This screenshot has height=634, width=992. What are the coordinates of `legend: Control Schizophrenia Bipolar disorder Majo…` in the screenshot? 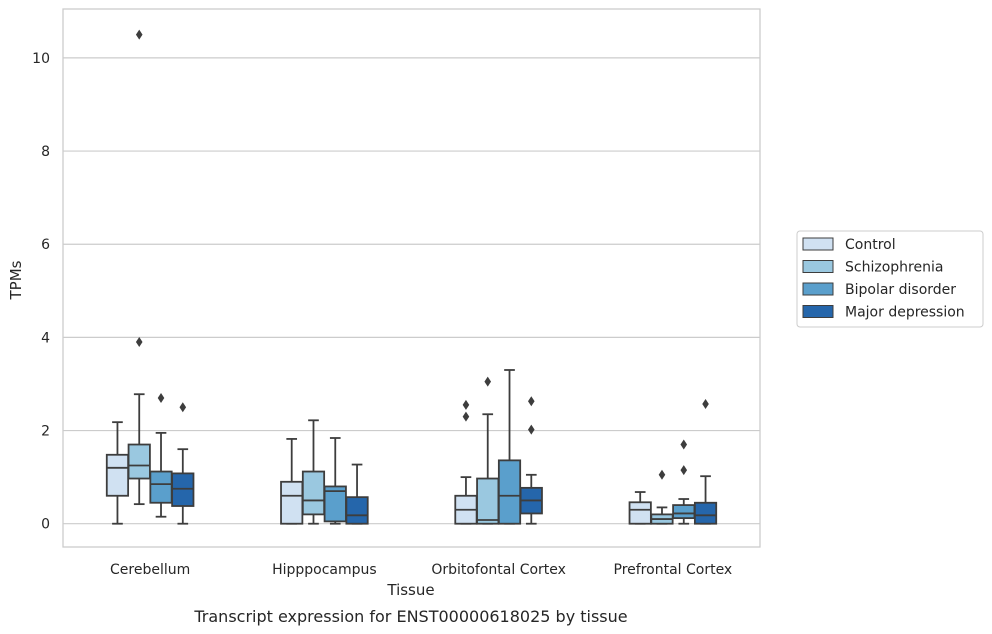 It's located at (890, 279).